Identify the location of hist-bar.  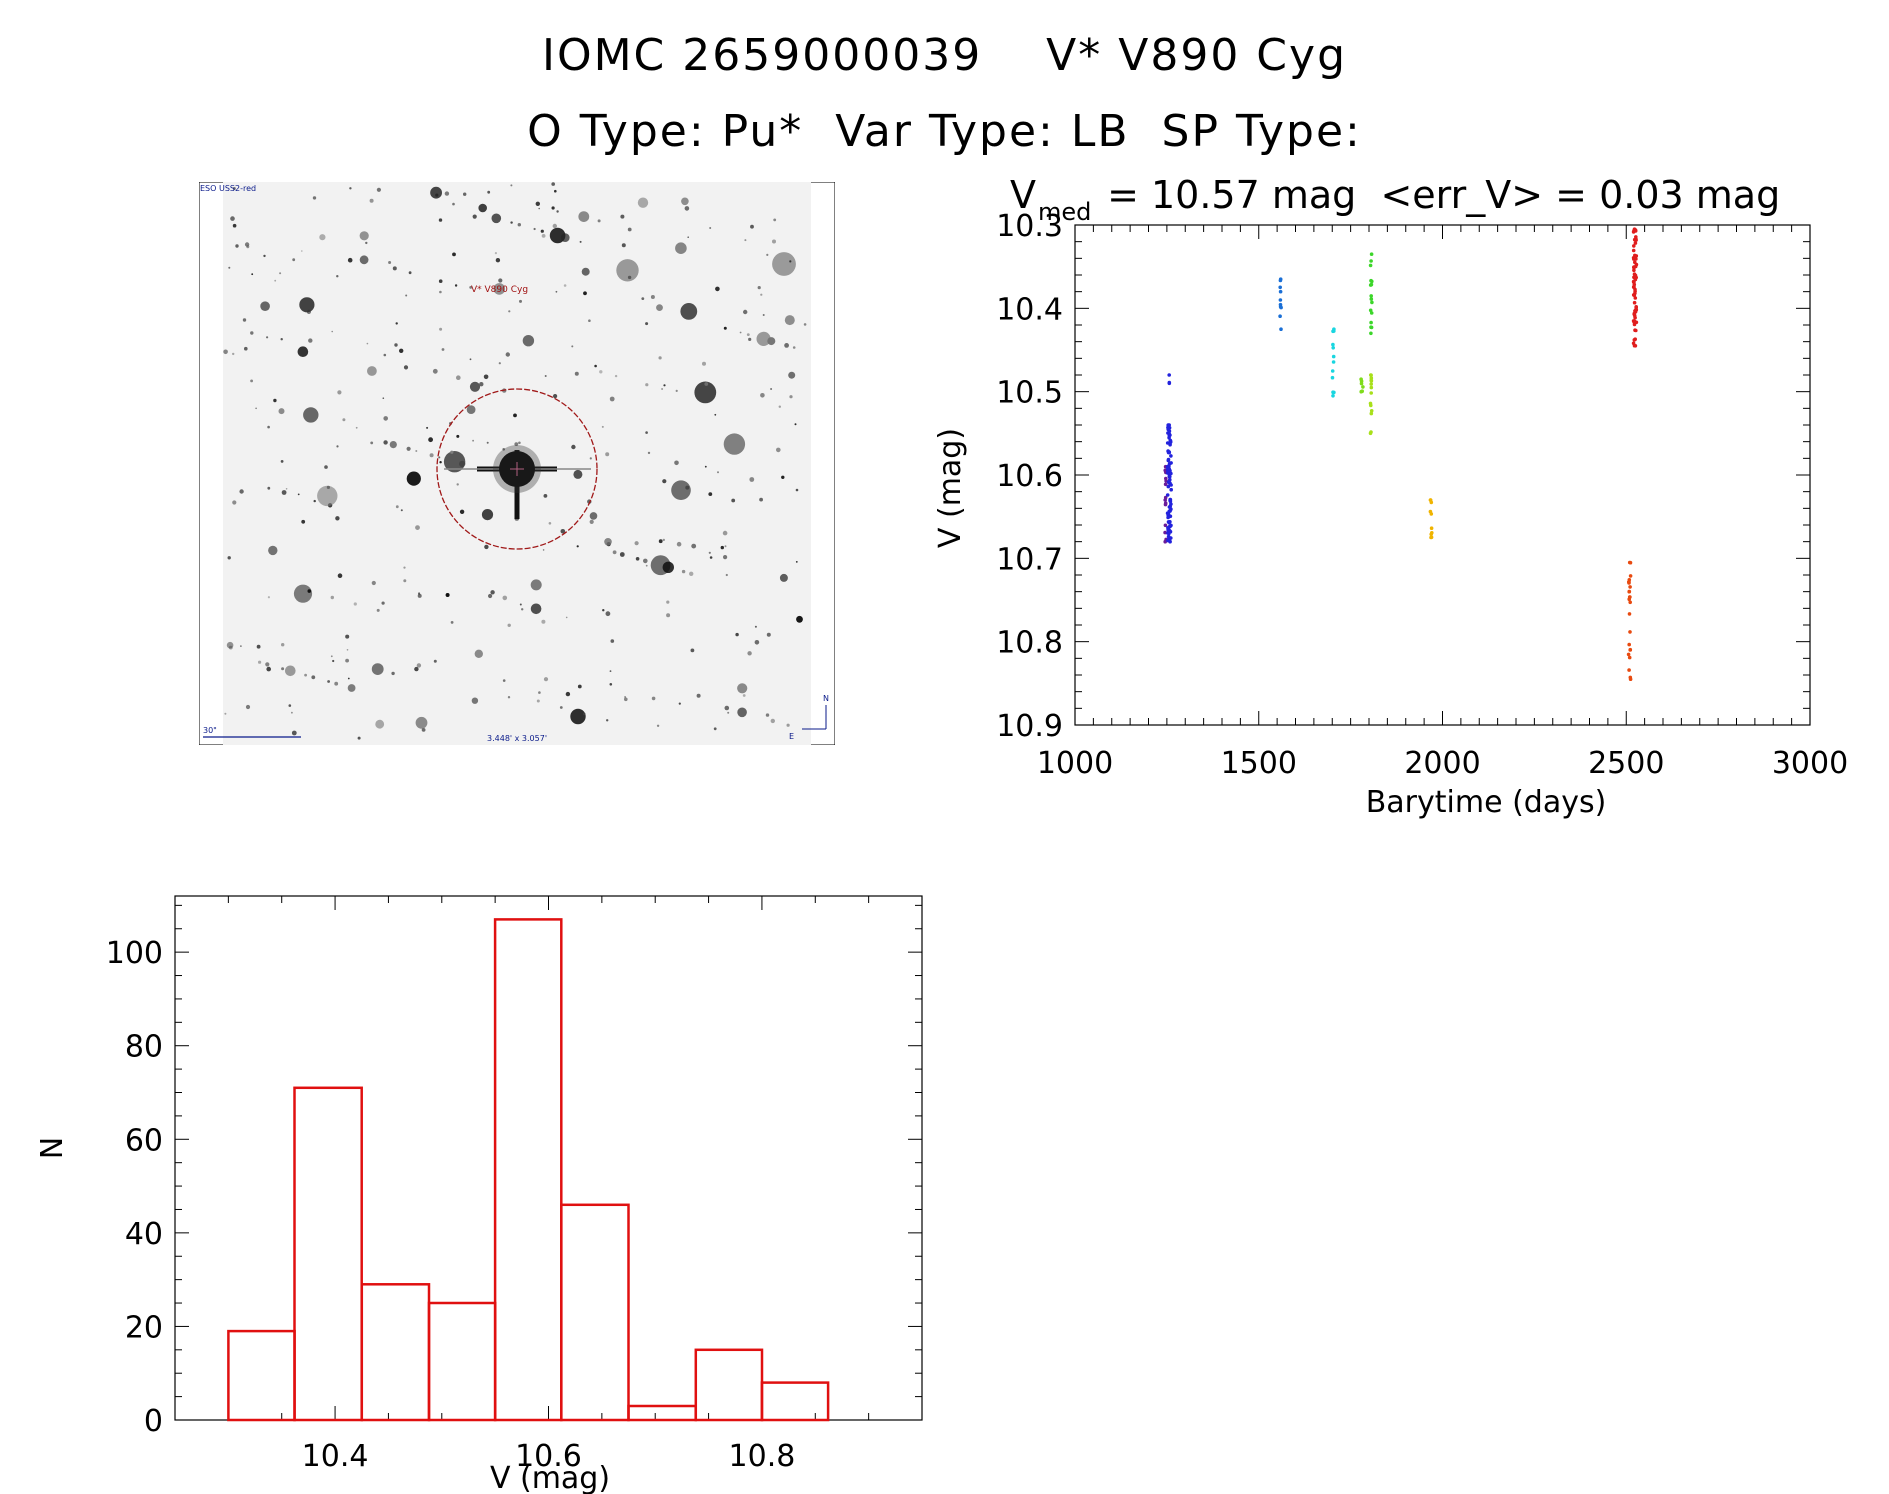
(462, 1361).